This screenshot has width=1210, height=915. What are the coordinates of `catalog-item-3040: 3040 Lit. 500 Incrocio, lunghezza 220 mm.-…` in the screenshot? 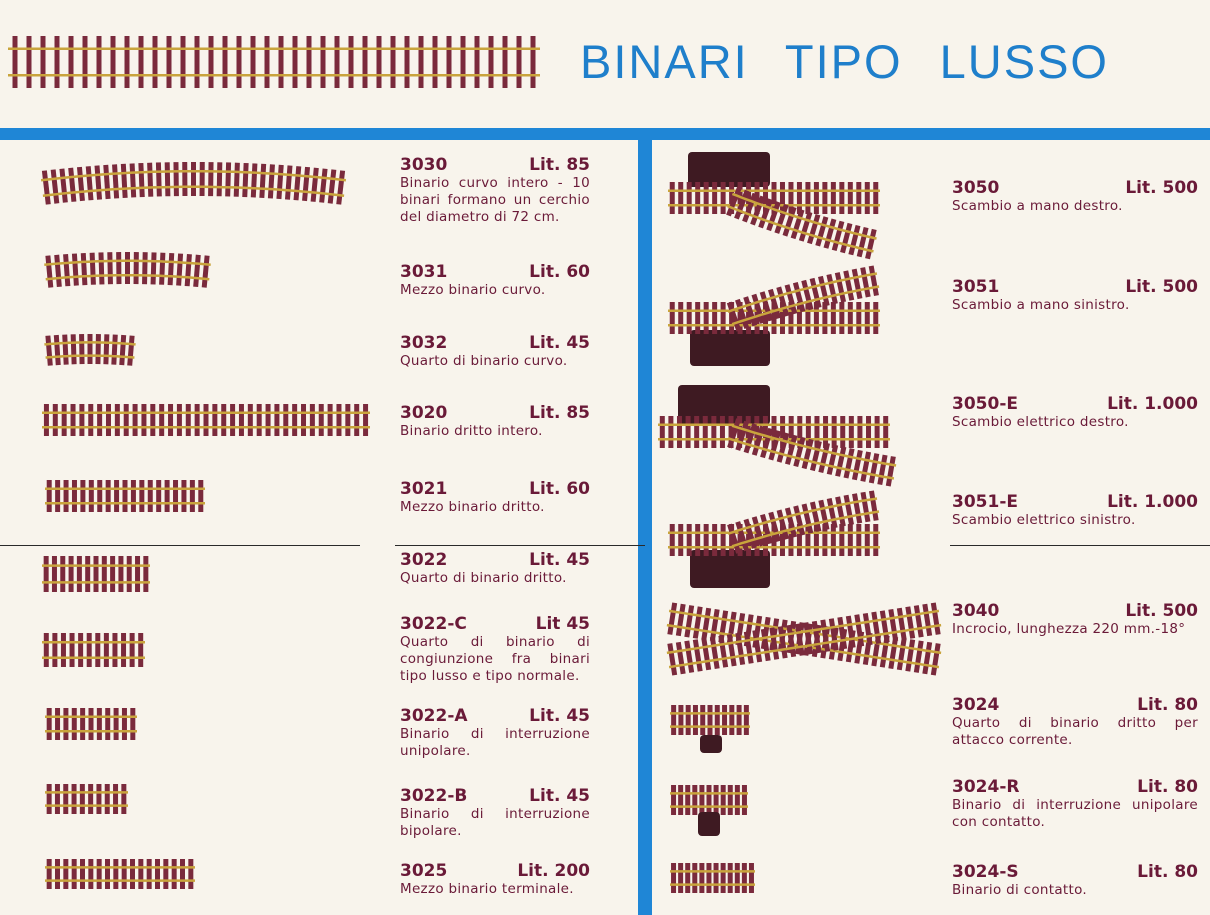 It's located at (1075, 619).